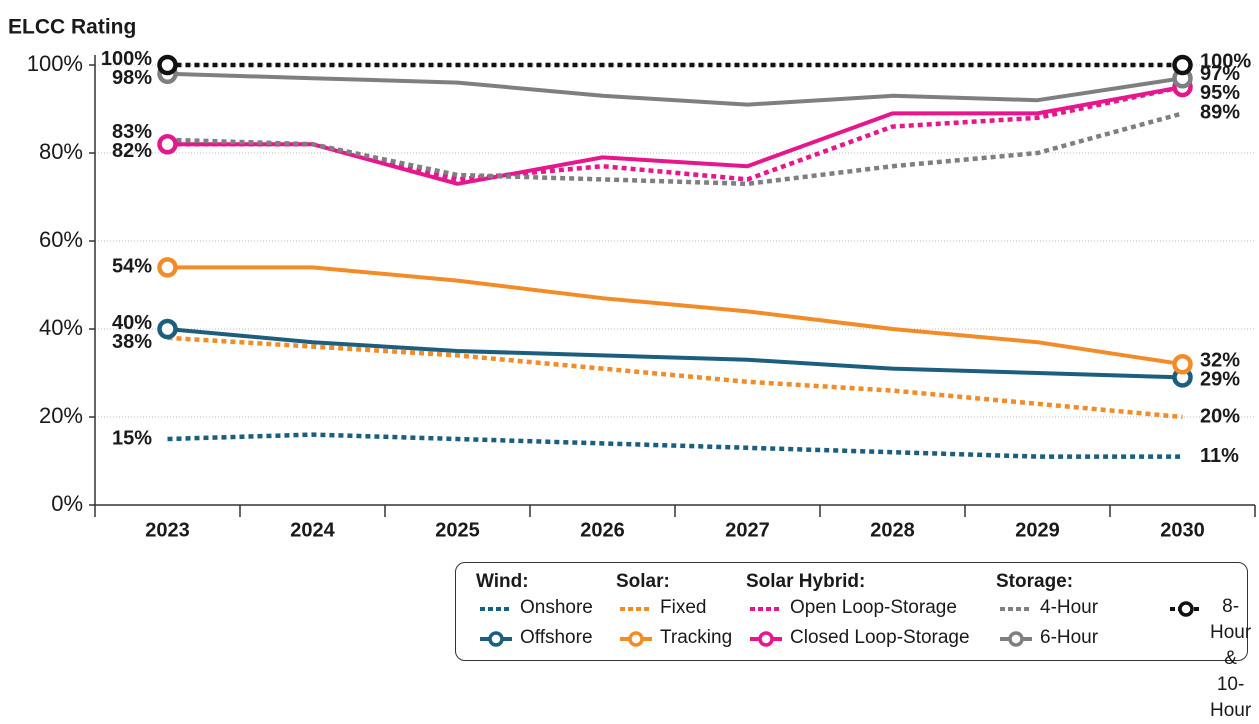 Image resolution: width=1259 pixels, height=724 pixels. Describe the element at coordinates (643, 581) in the screenshot. I see `legend-group-title: Solar:` at that location.